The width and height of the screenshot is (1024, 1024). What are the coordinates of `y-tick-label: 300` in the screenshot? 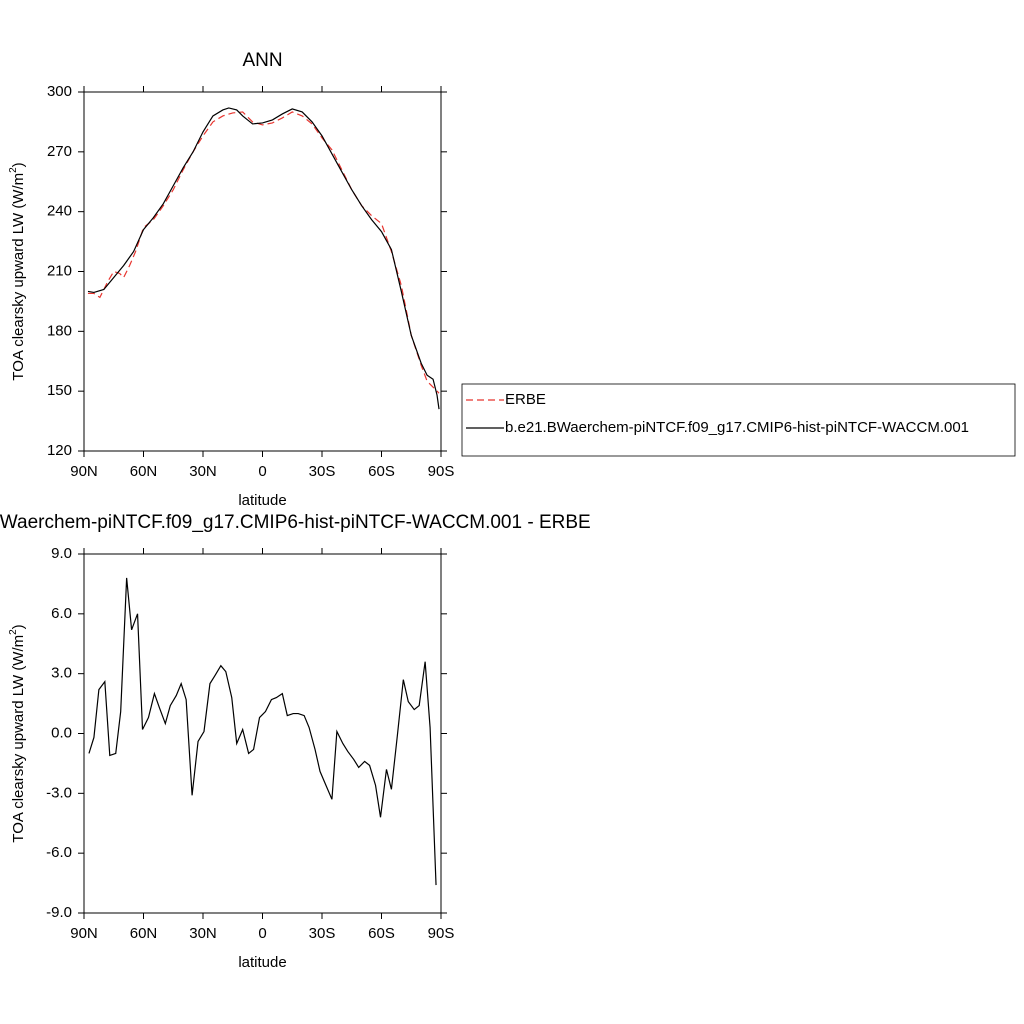 It's located at (59, 91).